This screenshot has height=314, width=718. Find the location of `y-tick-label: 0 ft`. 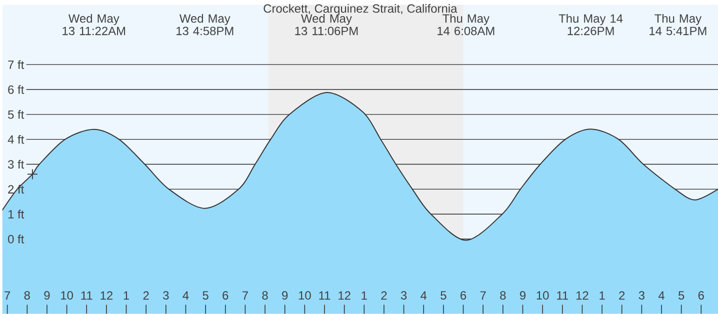

y-tick-label: 0 ft is located at coordinates (16, 239).